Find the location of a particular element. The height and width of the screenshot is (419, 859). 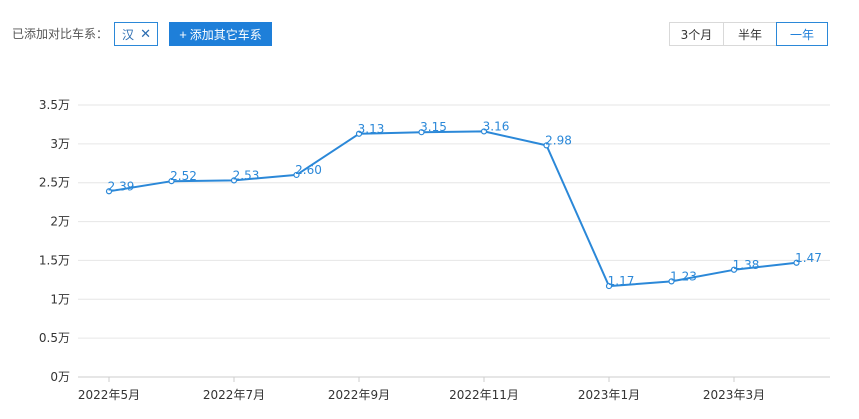

range-one-year-button: 一年 is located at coordinates (802, 34).